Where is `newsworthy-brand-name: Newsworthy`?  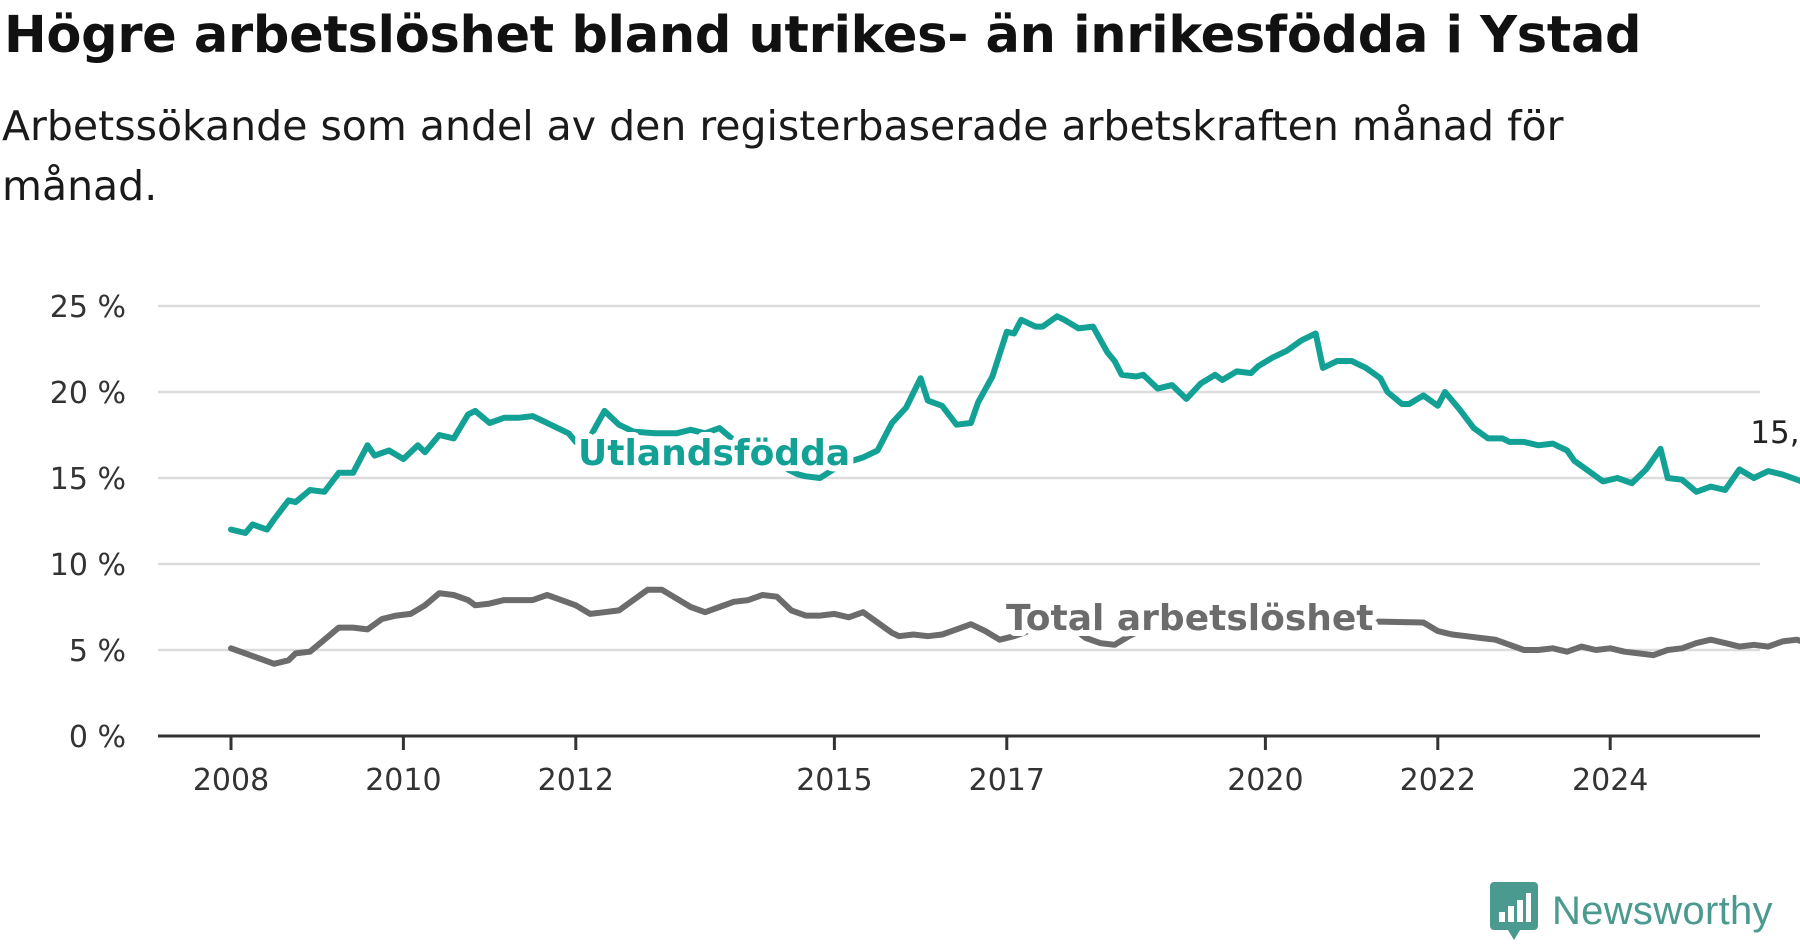 newsworthy-brand-name: Newsworthy is located at coordinates (1662, 910).